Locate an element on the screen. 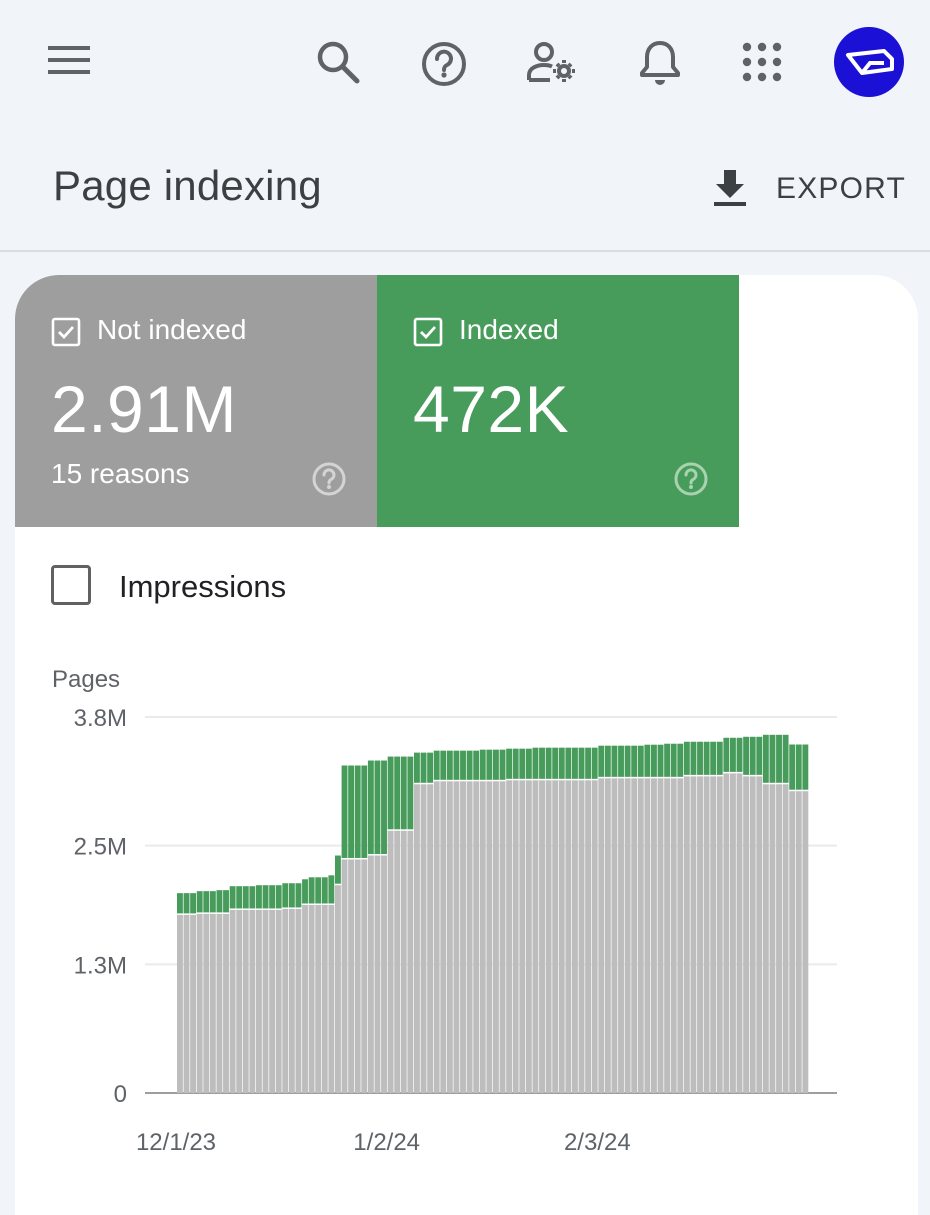  manage-users-icon is located at coordinates (552, 62).